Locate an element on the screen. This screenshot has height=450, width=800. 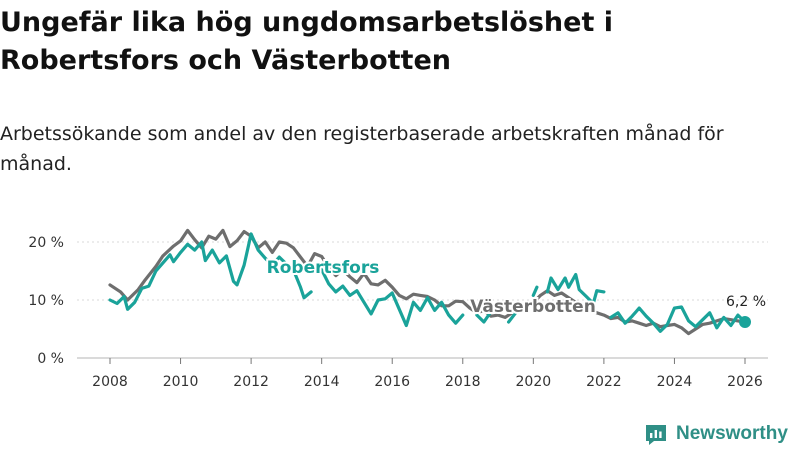
newsworthy-logo-icon is located at coordinates (656, 435).